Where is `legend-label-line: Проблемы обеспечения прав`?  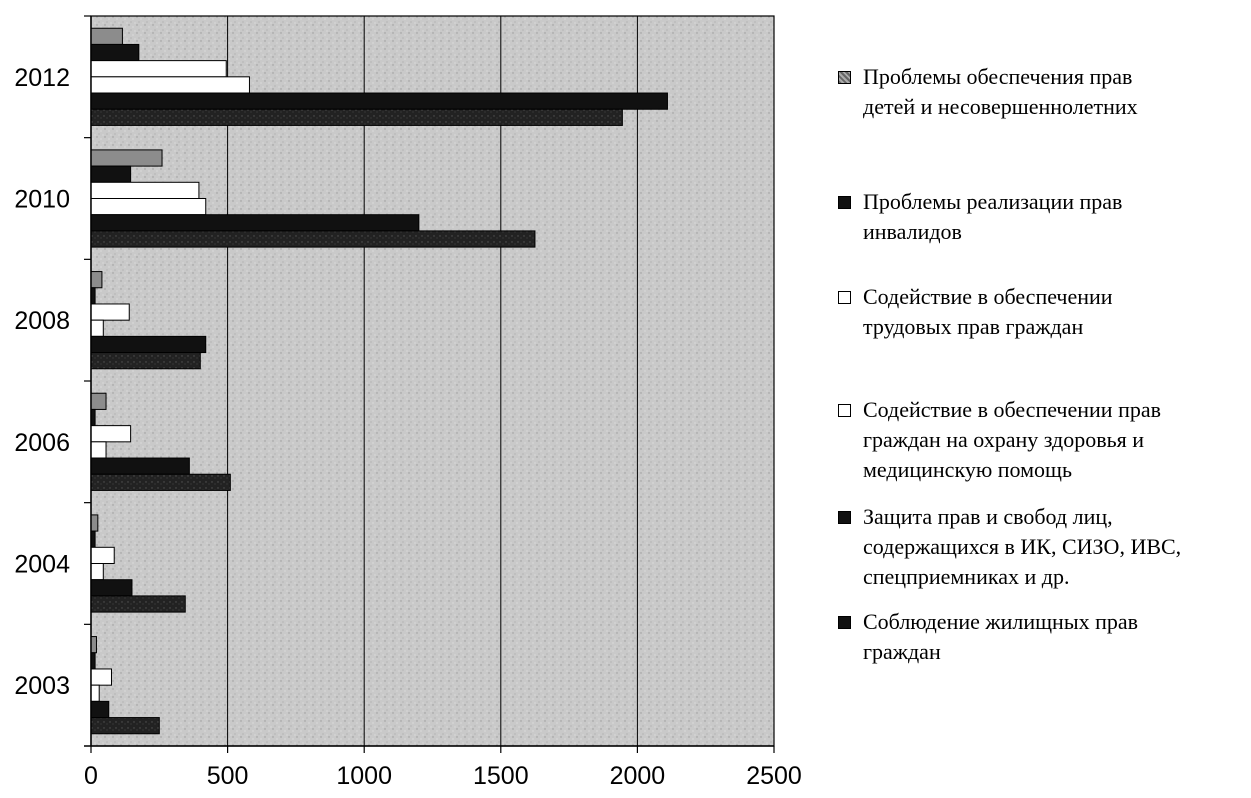
legend-label-line: Проблемы обеспечения прав is located at coordinates (998, 76).